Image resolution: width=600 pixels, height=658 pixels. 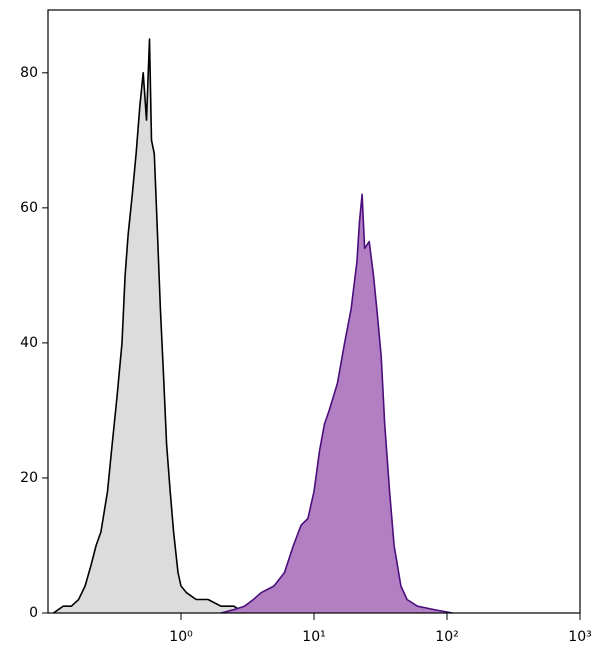 I want to click on y-tick-label: 60, so click(x=29, y=208).